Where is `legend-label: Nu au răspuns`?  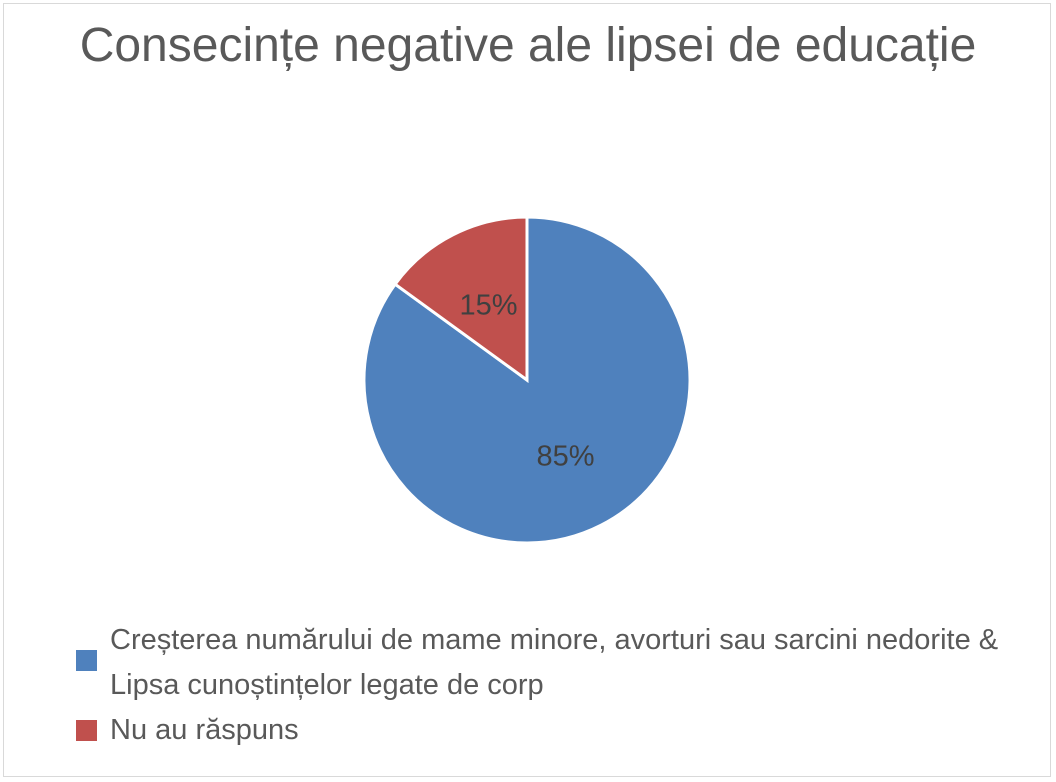
legend-label: Nu au răspuns is located at coordinates (204, 730).